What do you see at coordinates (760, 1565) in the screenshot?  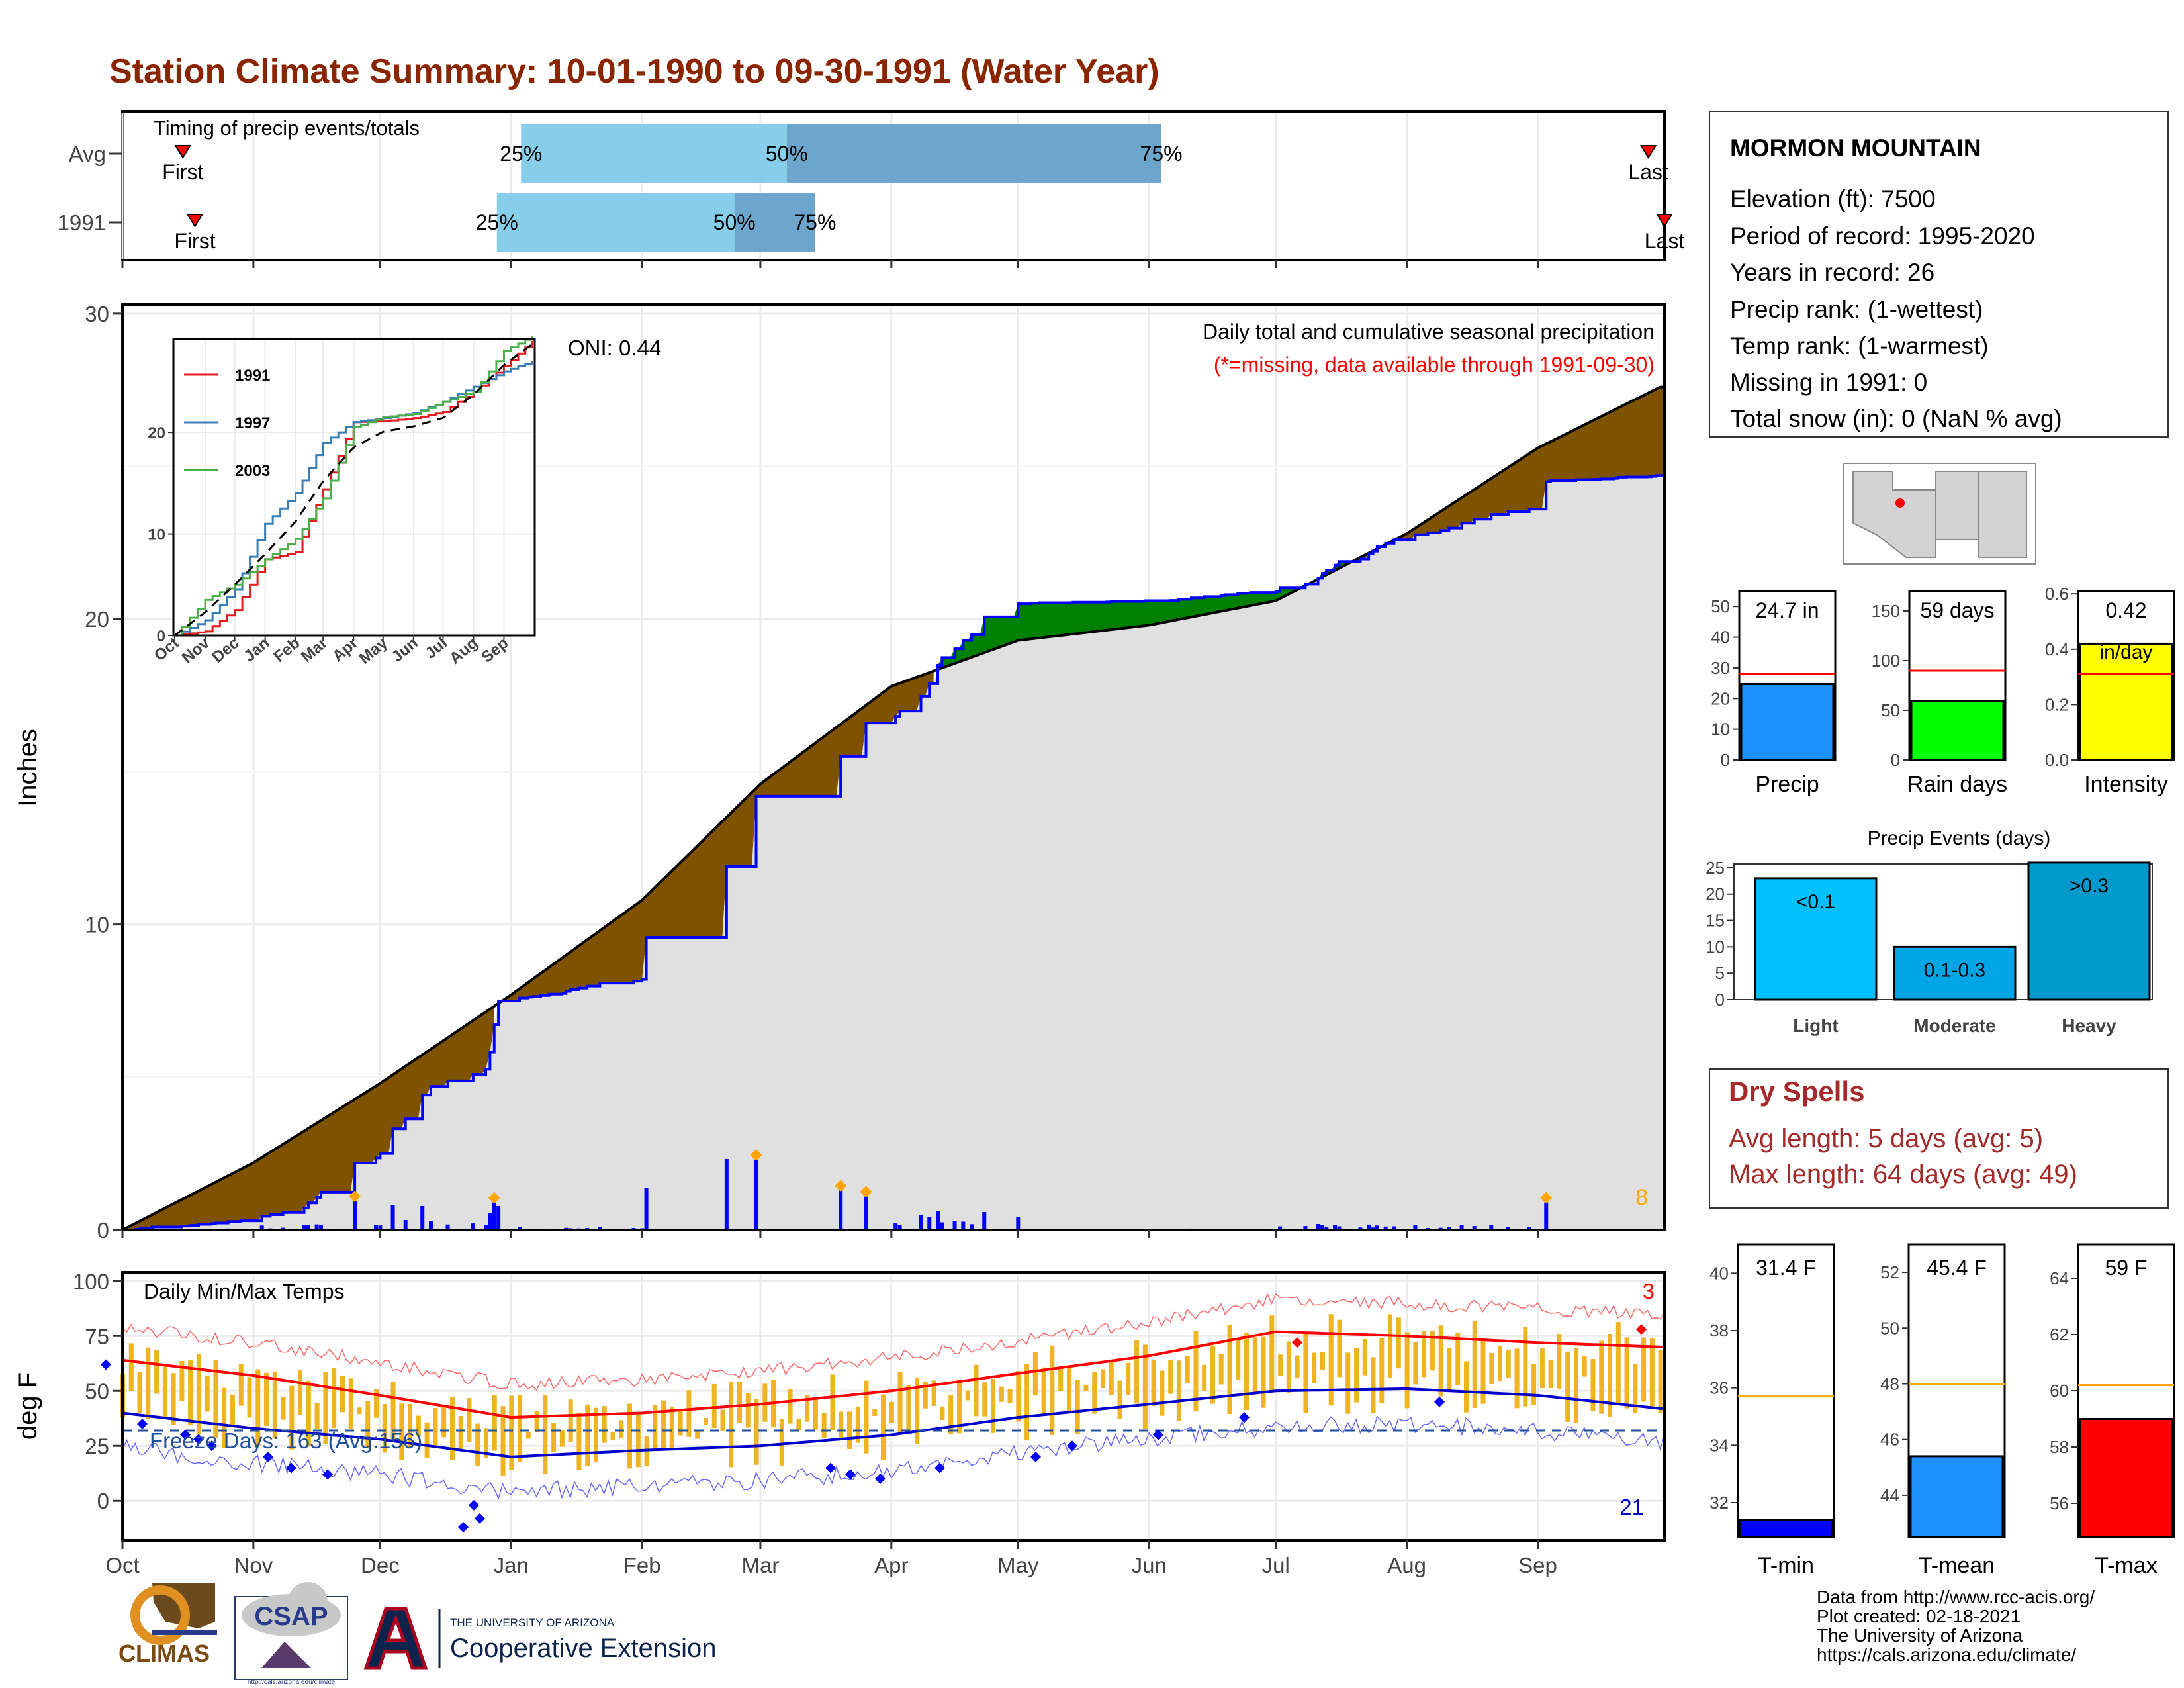 I see `x-tick-label-Mar: Mar` at bounding box center [760, 1565].